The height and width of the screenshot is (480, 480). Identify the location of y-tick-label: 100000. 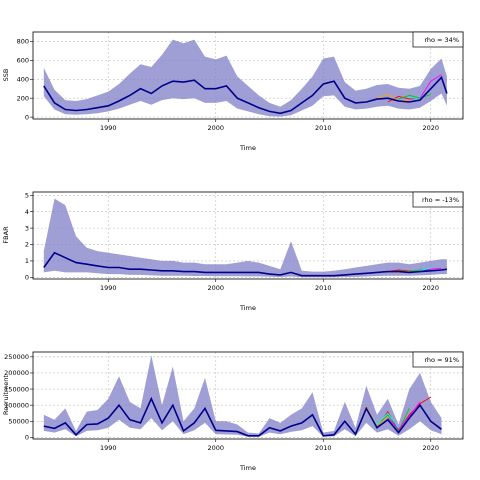
(16, 405).